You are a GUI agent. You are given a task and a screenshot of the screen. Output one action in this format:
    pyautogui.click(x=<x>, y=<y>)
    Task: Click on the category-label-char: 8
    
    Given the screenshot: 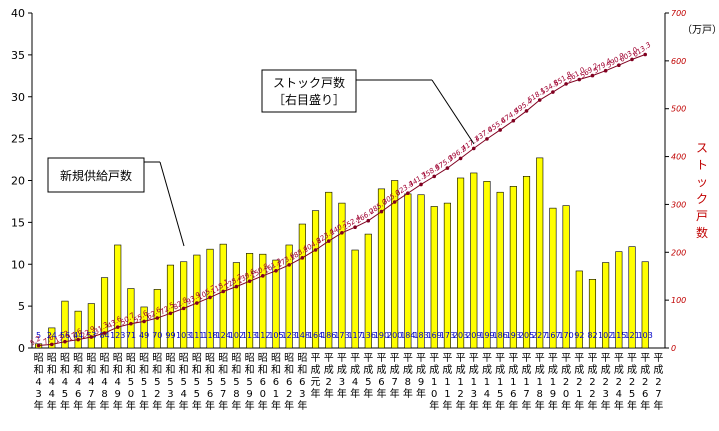 What is the action you would take?
    pyautogui.click(x=540, y=394)
    